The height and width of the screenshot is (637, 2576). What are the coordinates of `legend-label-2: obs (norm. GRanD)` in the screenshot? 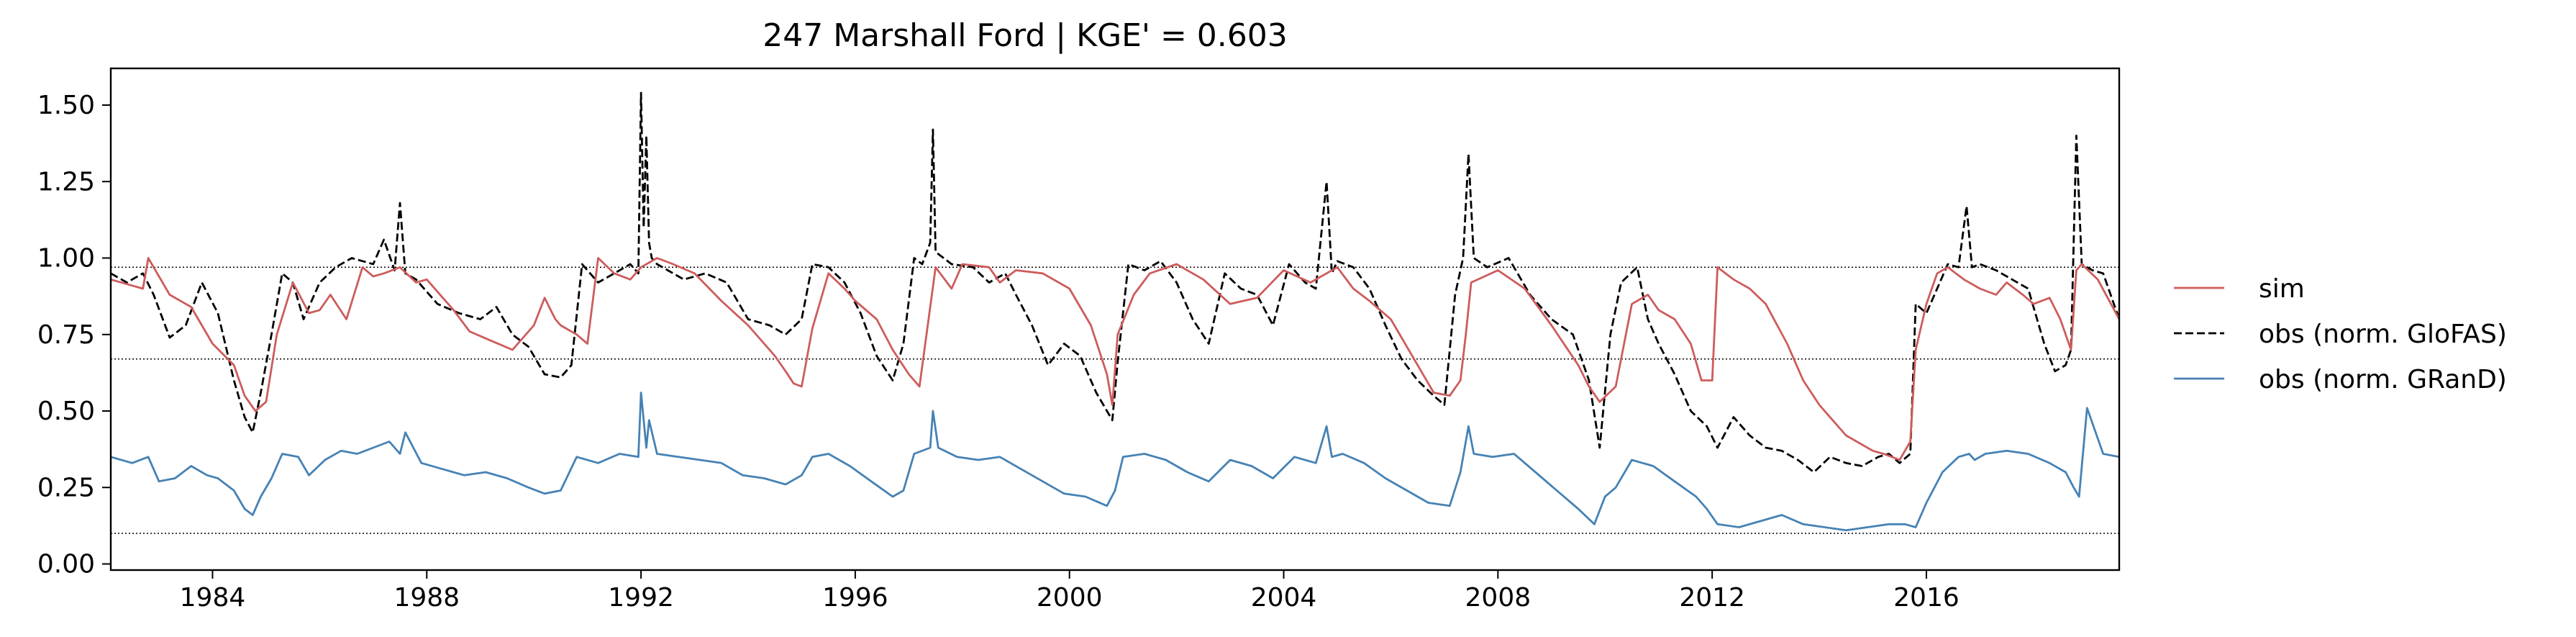 It's located at (2383, 380).